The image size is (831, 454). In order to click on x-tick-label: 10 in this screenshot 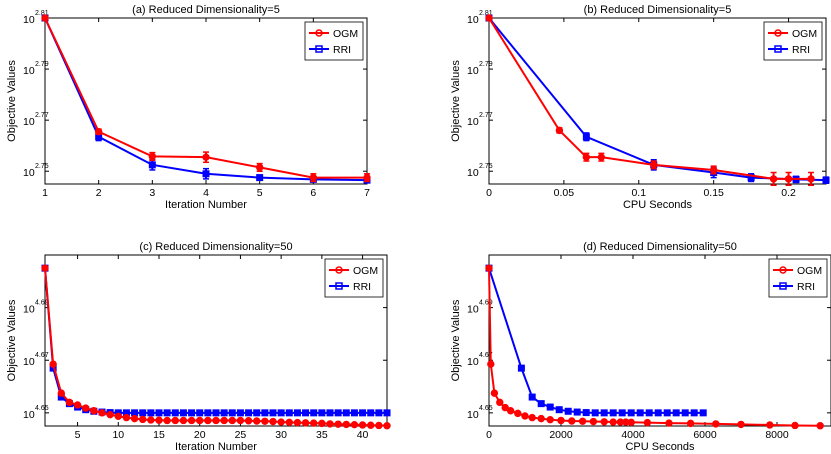, I will do `click(118, 435)`.